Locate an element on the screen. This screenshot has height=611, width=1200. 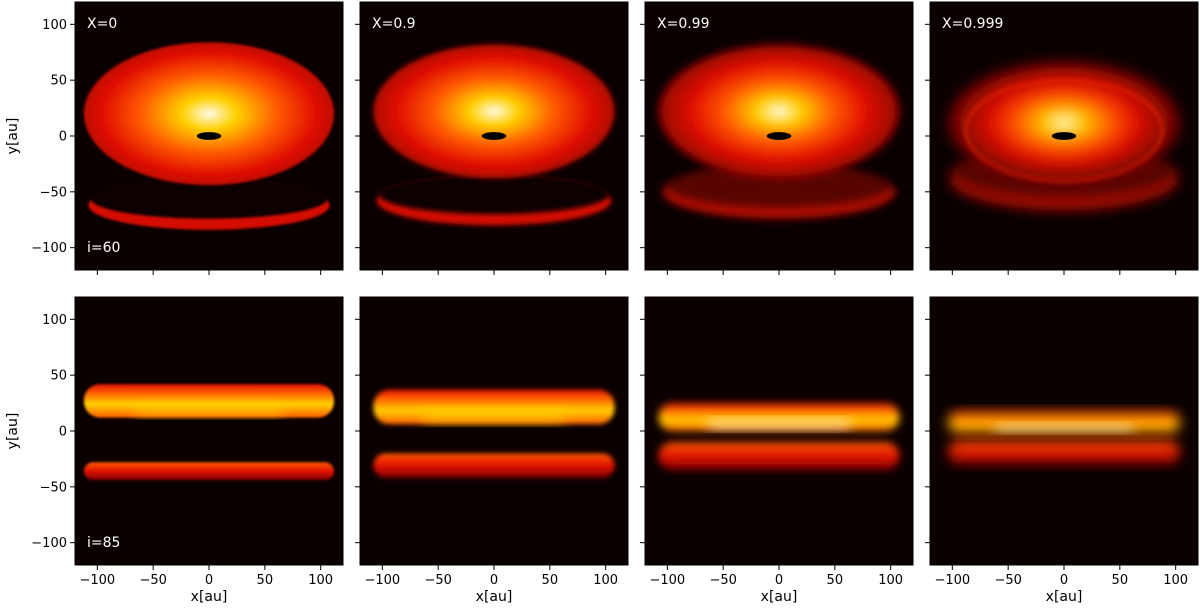
panel-r1-c2: −100 −50 0 50 100 x[au] is located at coordinates (777, 450).